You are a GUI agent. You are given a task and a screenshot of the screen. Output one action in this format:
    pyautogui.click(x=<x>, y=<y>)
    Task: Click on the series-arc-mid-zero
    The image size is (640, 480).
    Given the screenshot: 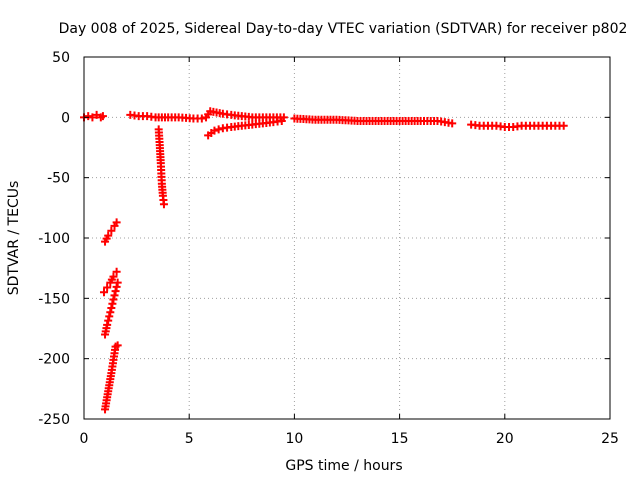 What is the action you would take?
    pyautogui.click(x=166, y=116)
    